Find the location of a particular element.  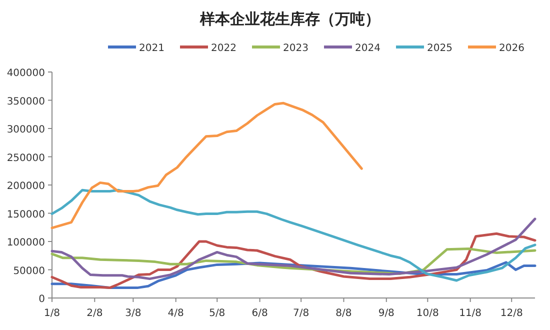

y-tick-label: 0 is located at coordinates (41, 299).